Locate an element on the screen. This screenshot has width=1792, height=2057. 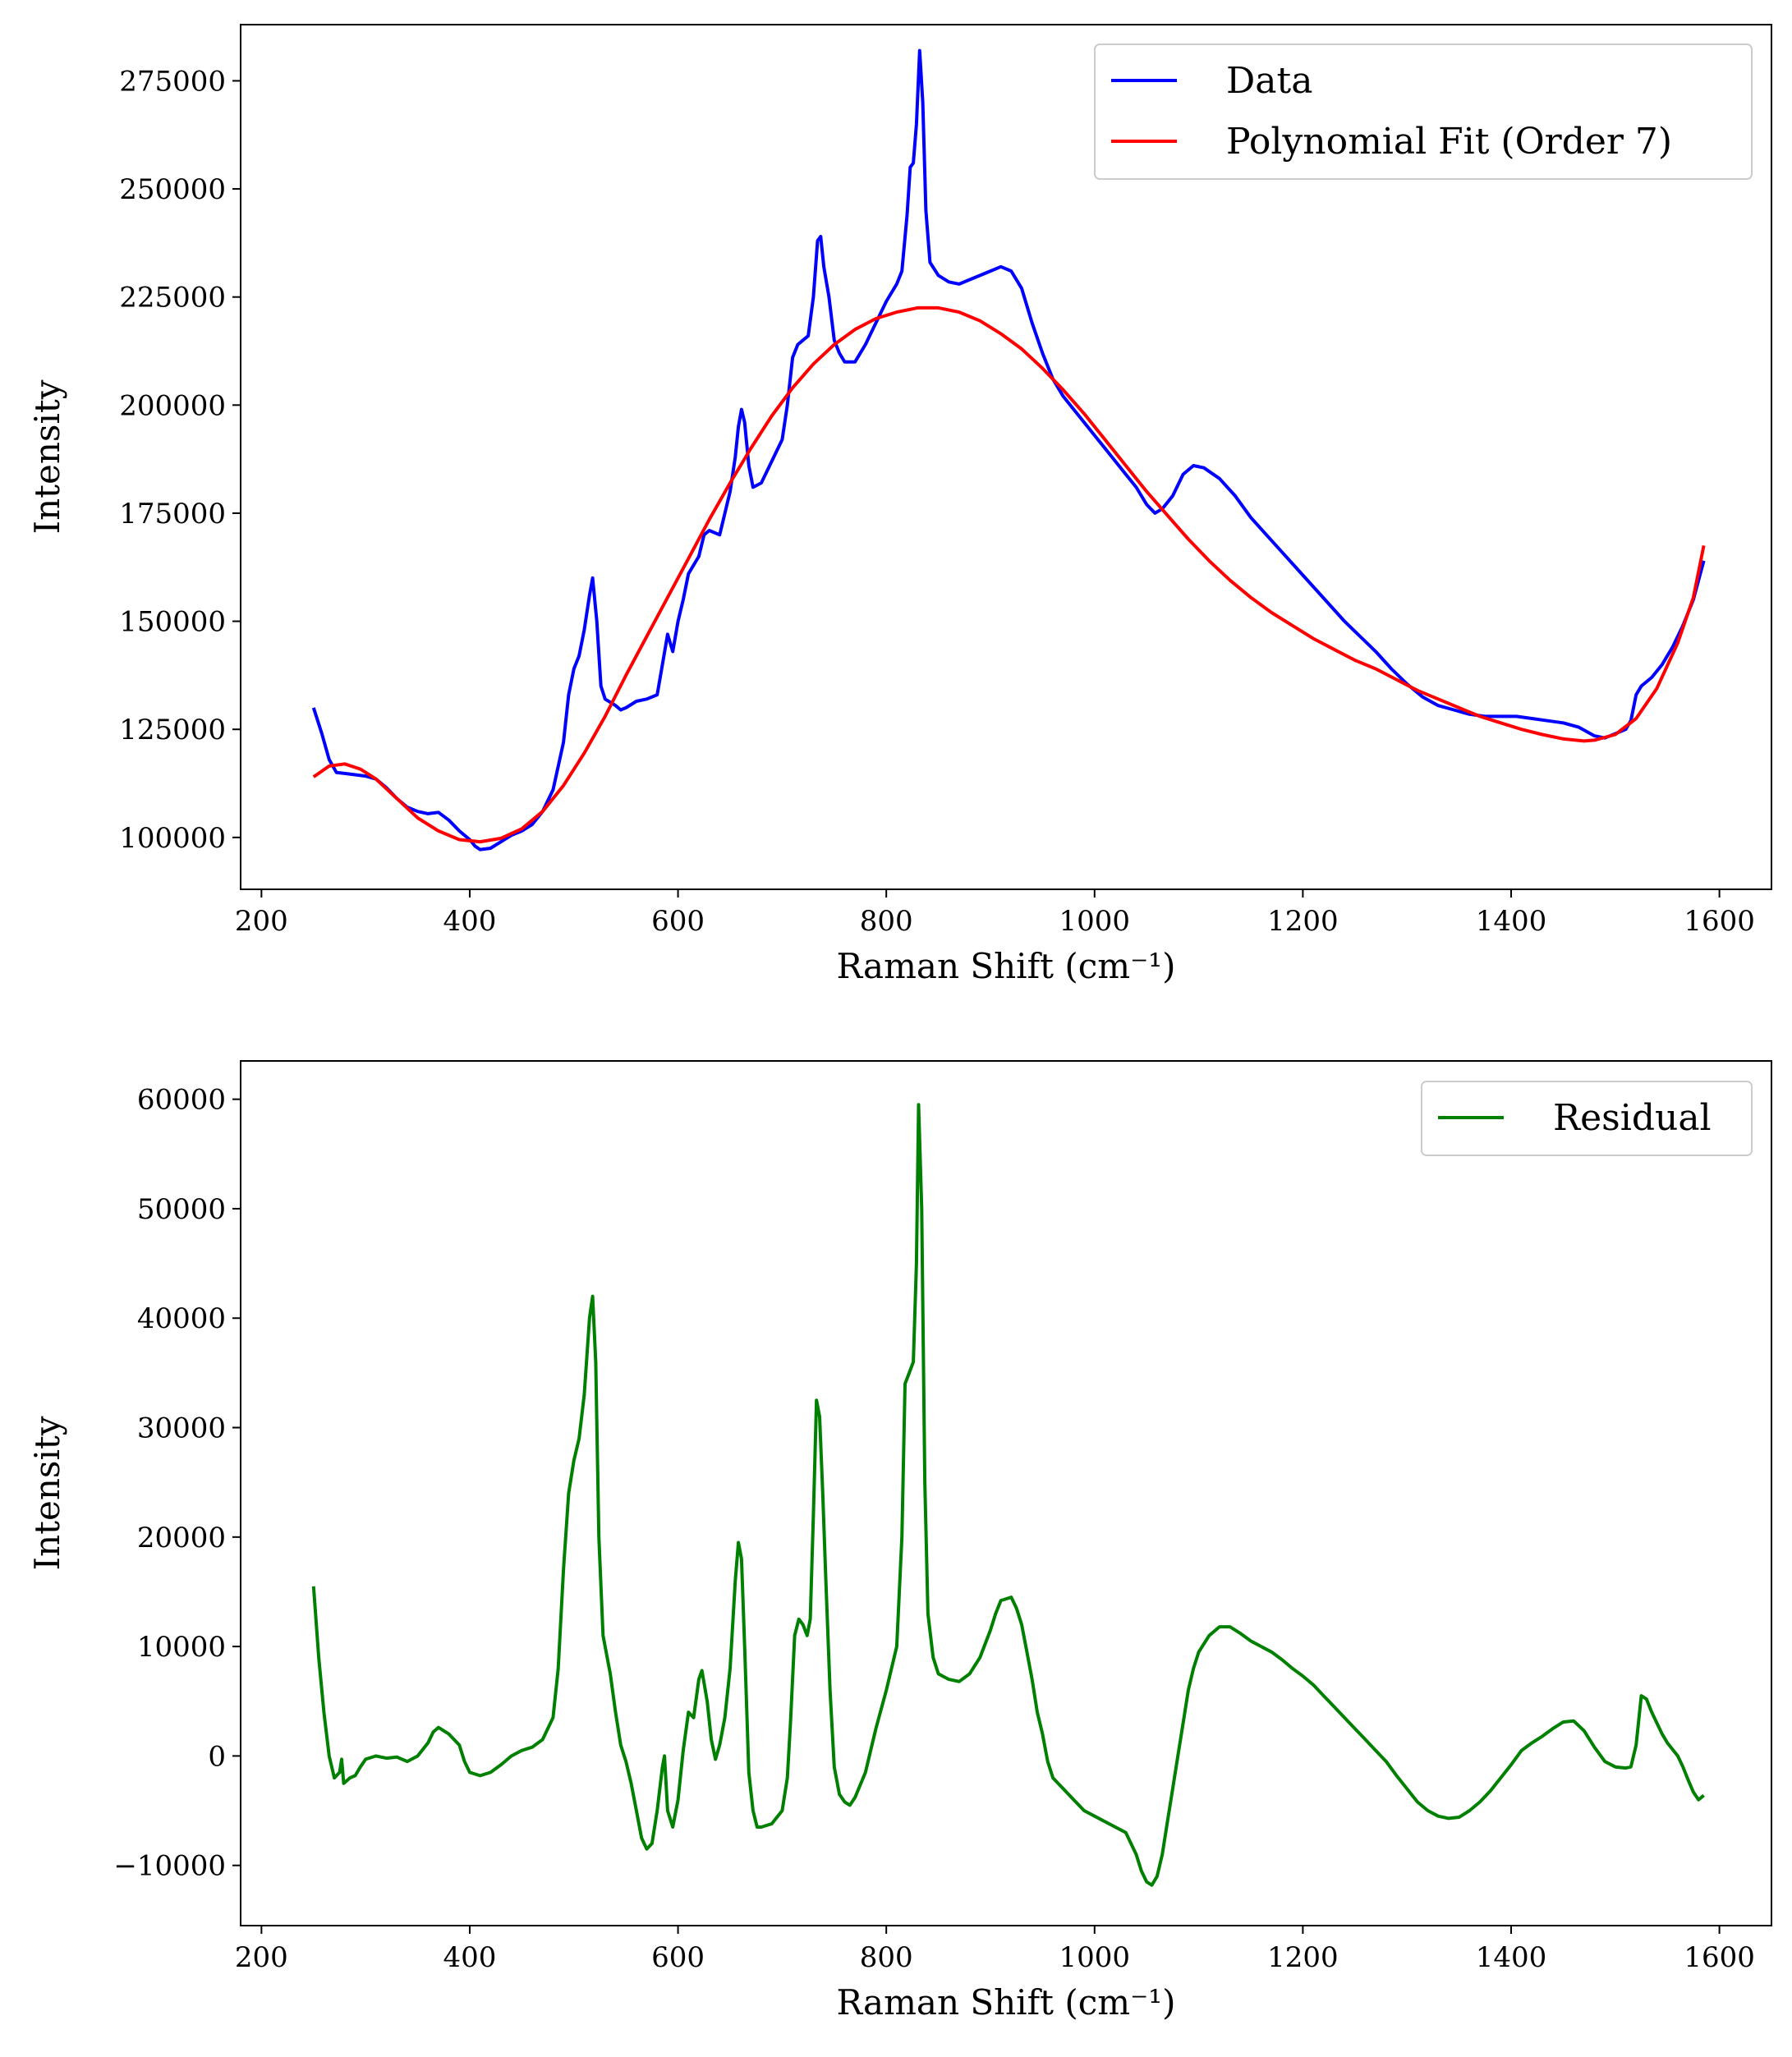
fit-plot-legend: Data Polynomial Fit (Order 7) is located at coordinates (1424, 112).